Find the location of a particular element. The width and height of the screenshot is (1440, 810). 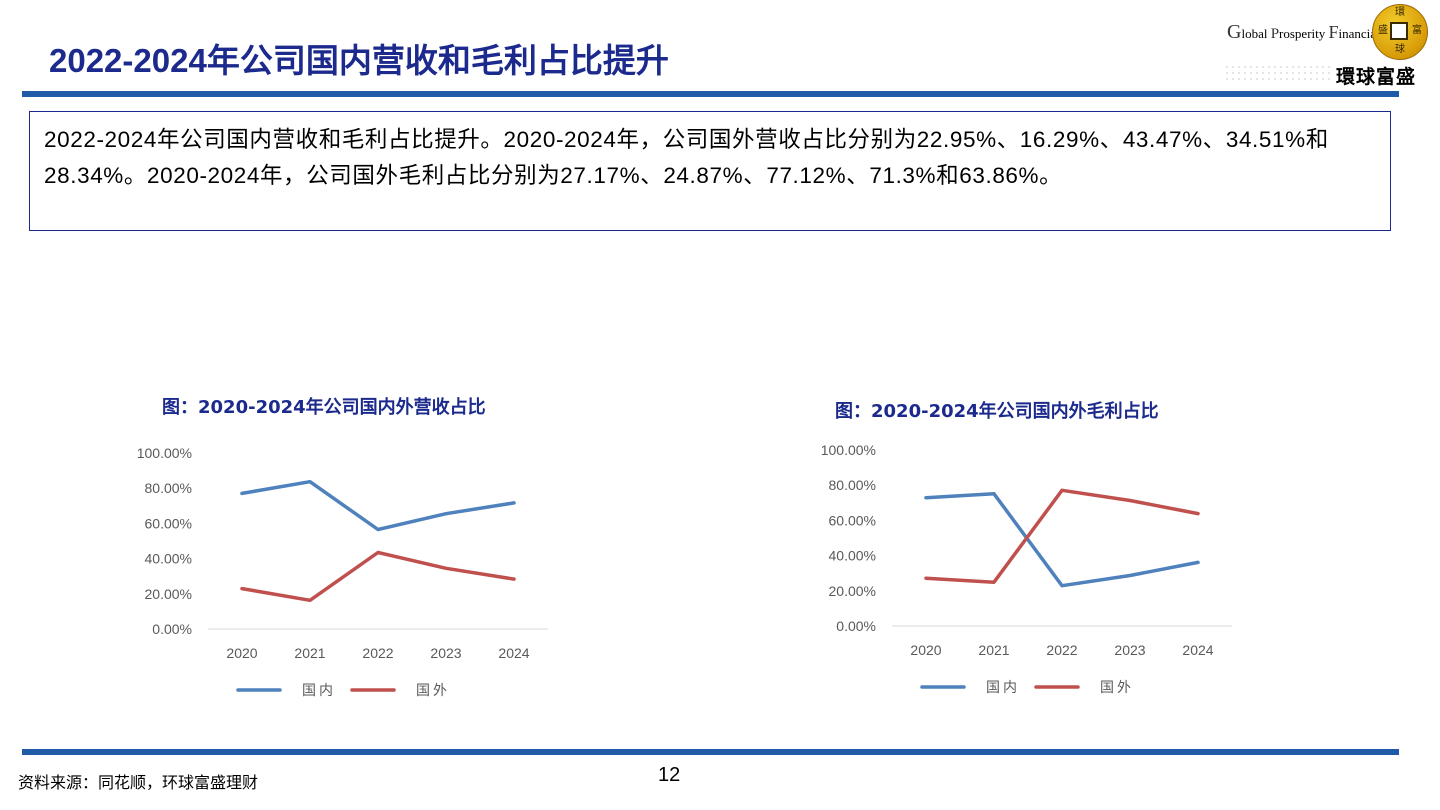

logo-chinese-name: 環球富盛 is located at coordinates (1376, 77).